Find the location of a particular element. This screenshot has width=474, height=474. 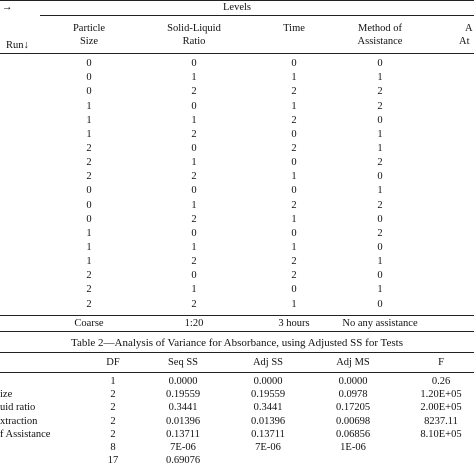

table2-cell-ms: 0.06856 is located at coordinates (353, 434).